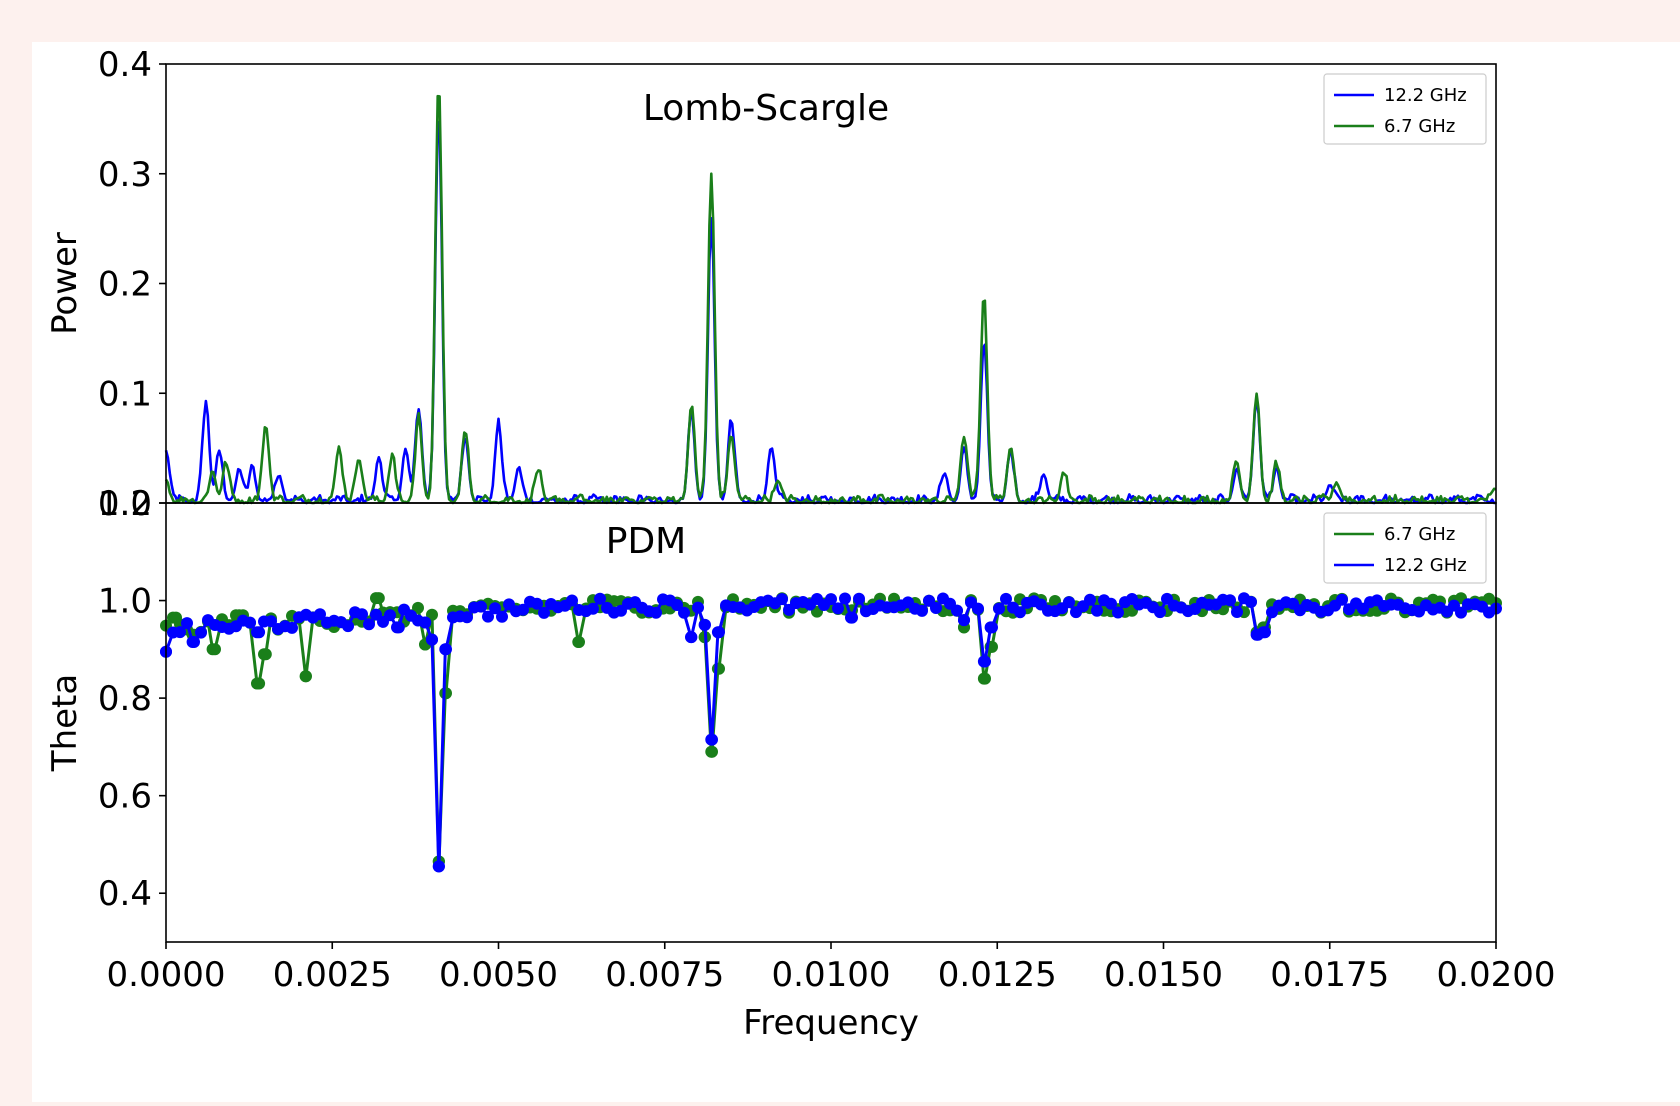 The image size is (1680, 1106). Describe the element at coordinates (498, 975) in the screenshot. I see `x-tick-label: 0.0050` at that location.